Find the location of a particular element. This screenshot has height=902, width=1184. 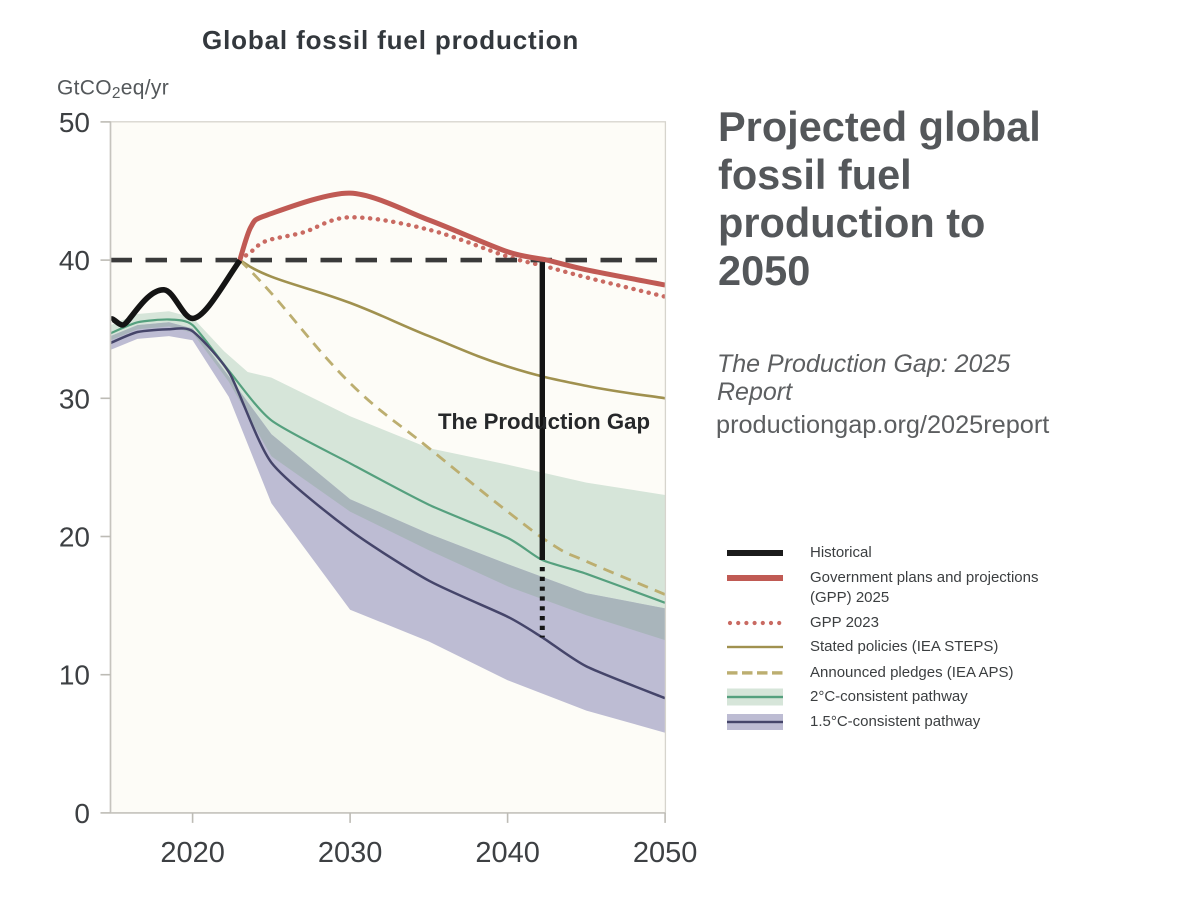

svg-text: 20 is located at coordinates (74, 537).